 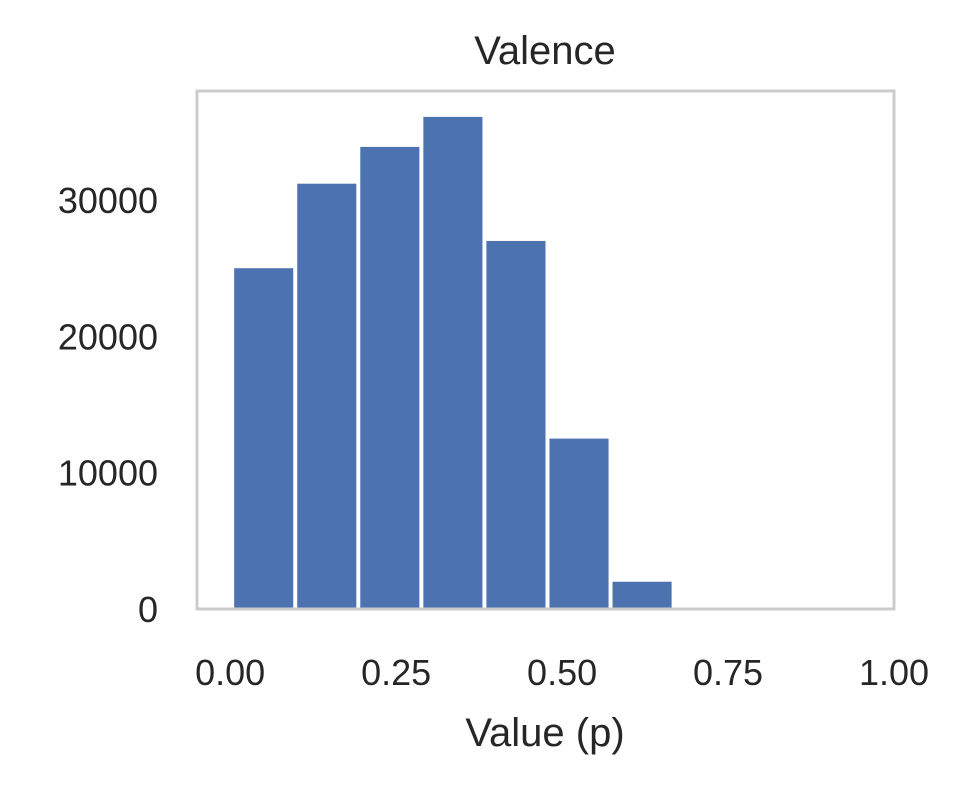 I want to click on x-axis-label: Value (p), so click(x=544, y=733).